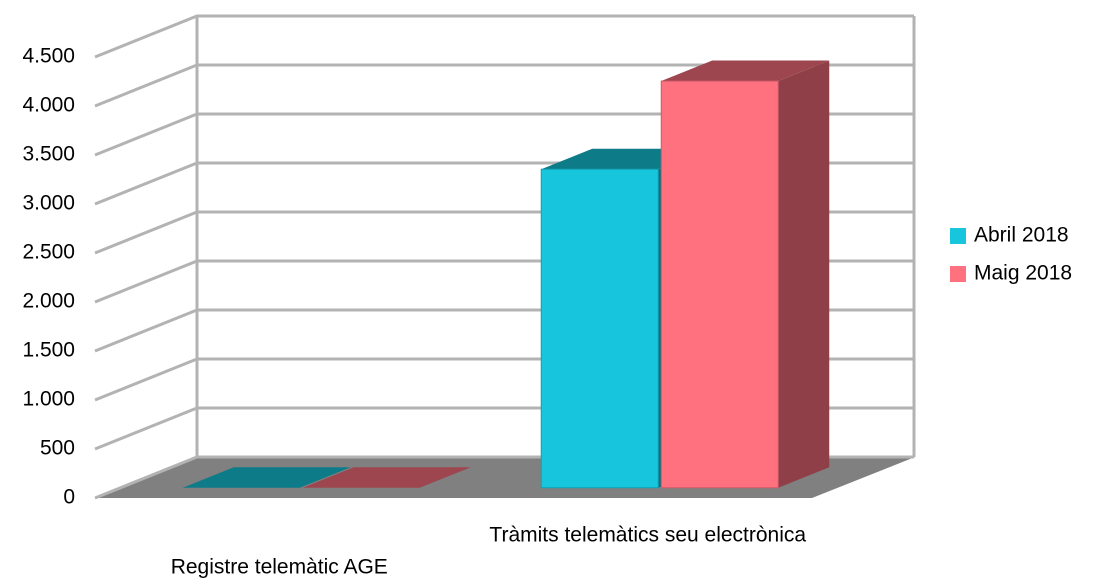  What do you see at coordinates (1023, 273) in the screenshot?
I see `legend-label: Maig 2018` at bounding box center [1023, 273].